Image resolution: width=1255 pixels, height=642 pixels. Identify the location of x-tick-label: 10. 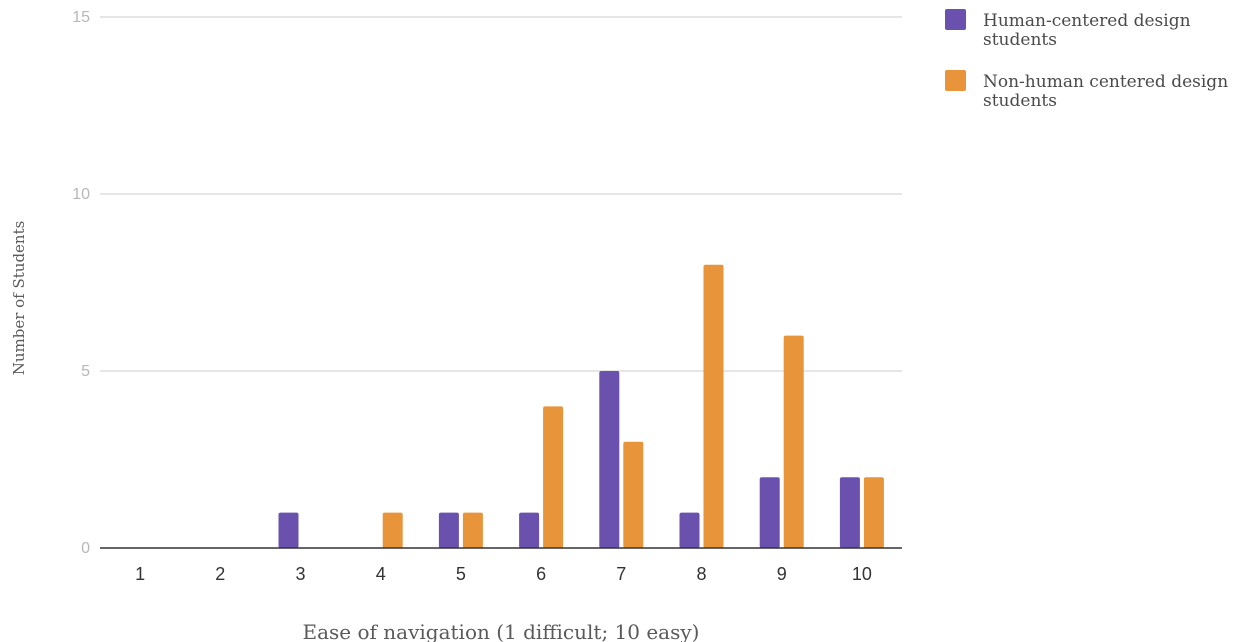
(862, 574).